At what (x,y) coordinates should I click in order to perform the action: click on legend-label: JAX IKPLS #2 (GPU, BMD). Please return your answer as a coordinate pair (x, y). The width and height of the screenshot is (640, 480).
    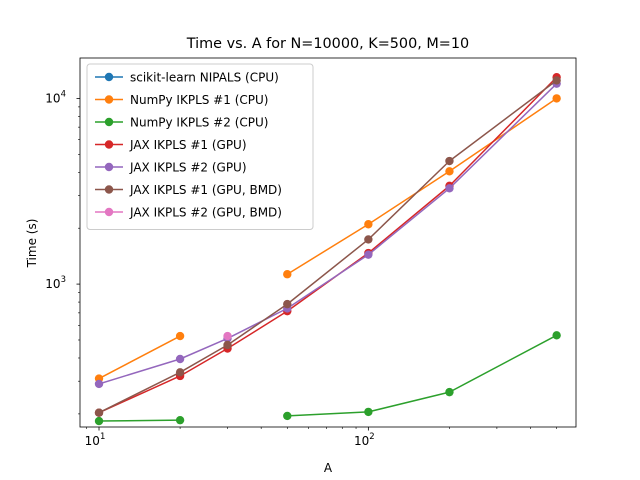
    Looking at the image, I should click on (205, 213).